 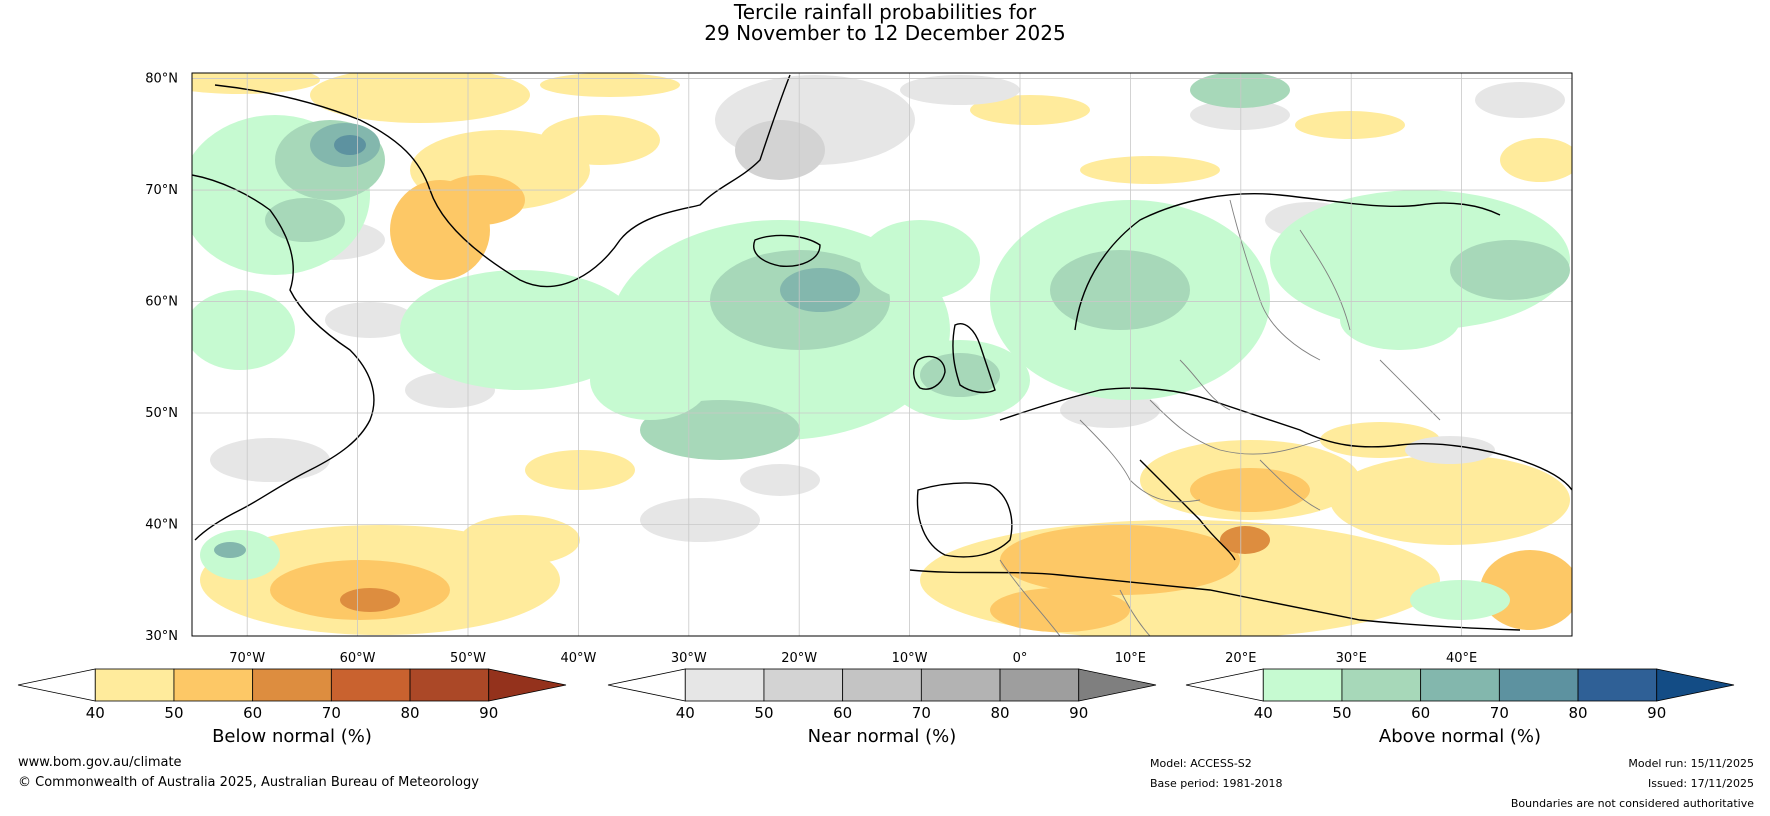 I want to click on colorbar-above-normal: 40 50 60 70 80 90, so click(x=1460, y=695).